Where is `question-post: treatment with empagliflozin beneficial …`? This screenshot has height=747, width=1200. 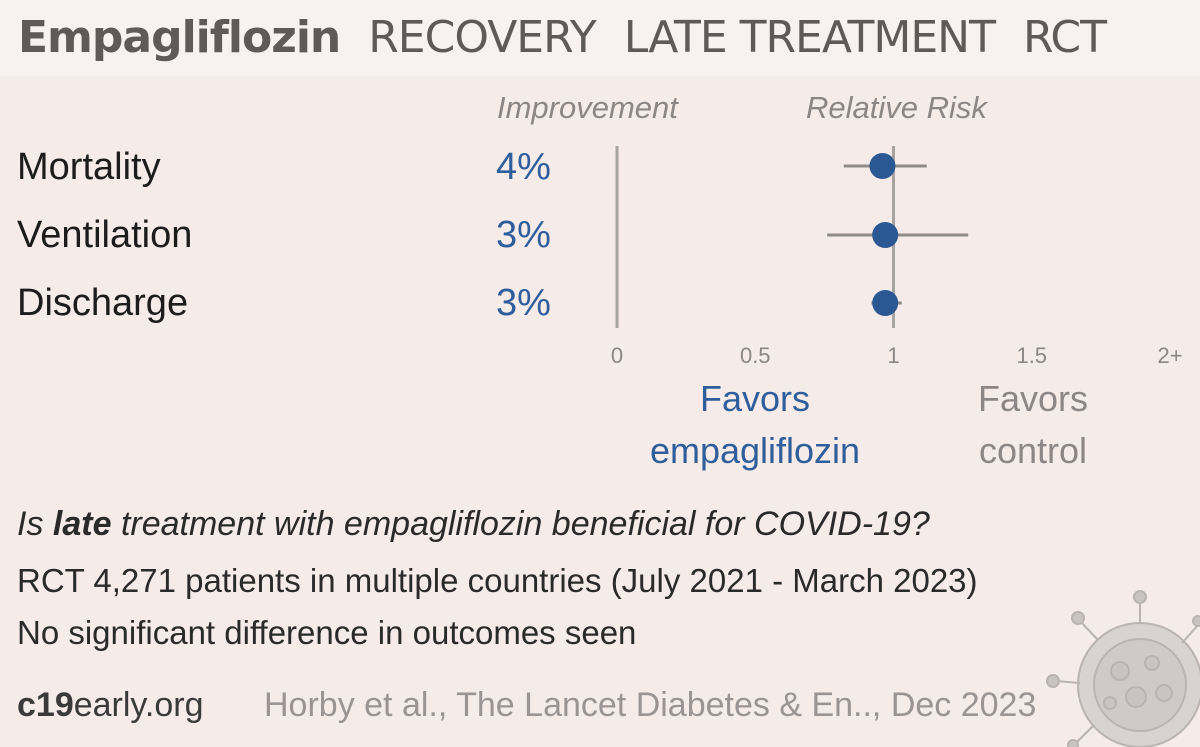 question-post: treatment with empagliflozin beneficial … is located at coordinates (520, 524).